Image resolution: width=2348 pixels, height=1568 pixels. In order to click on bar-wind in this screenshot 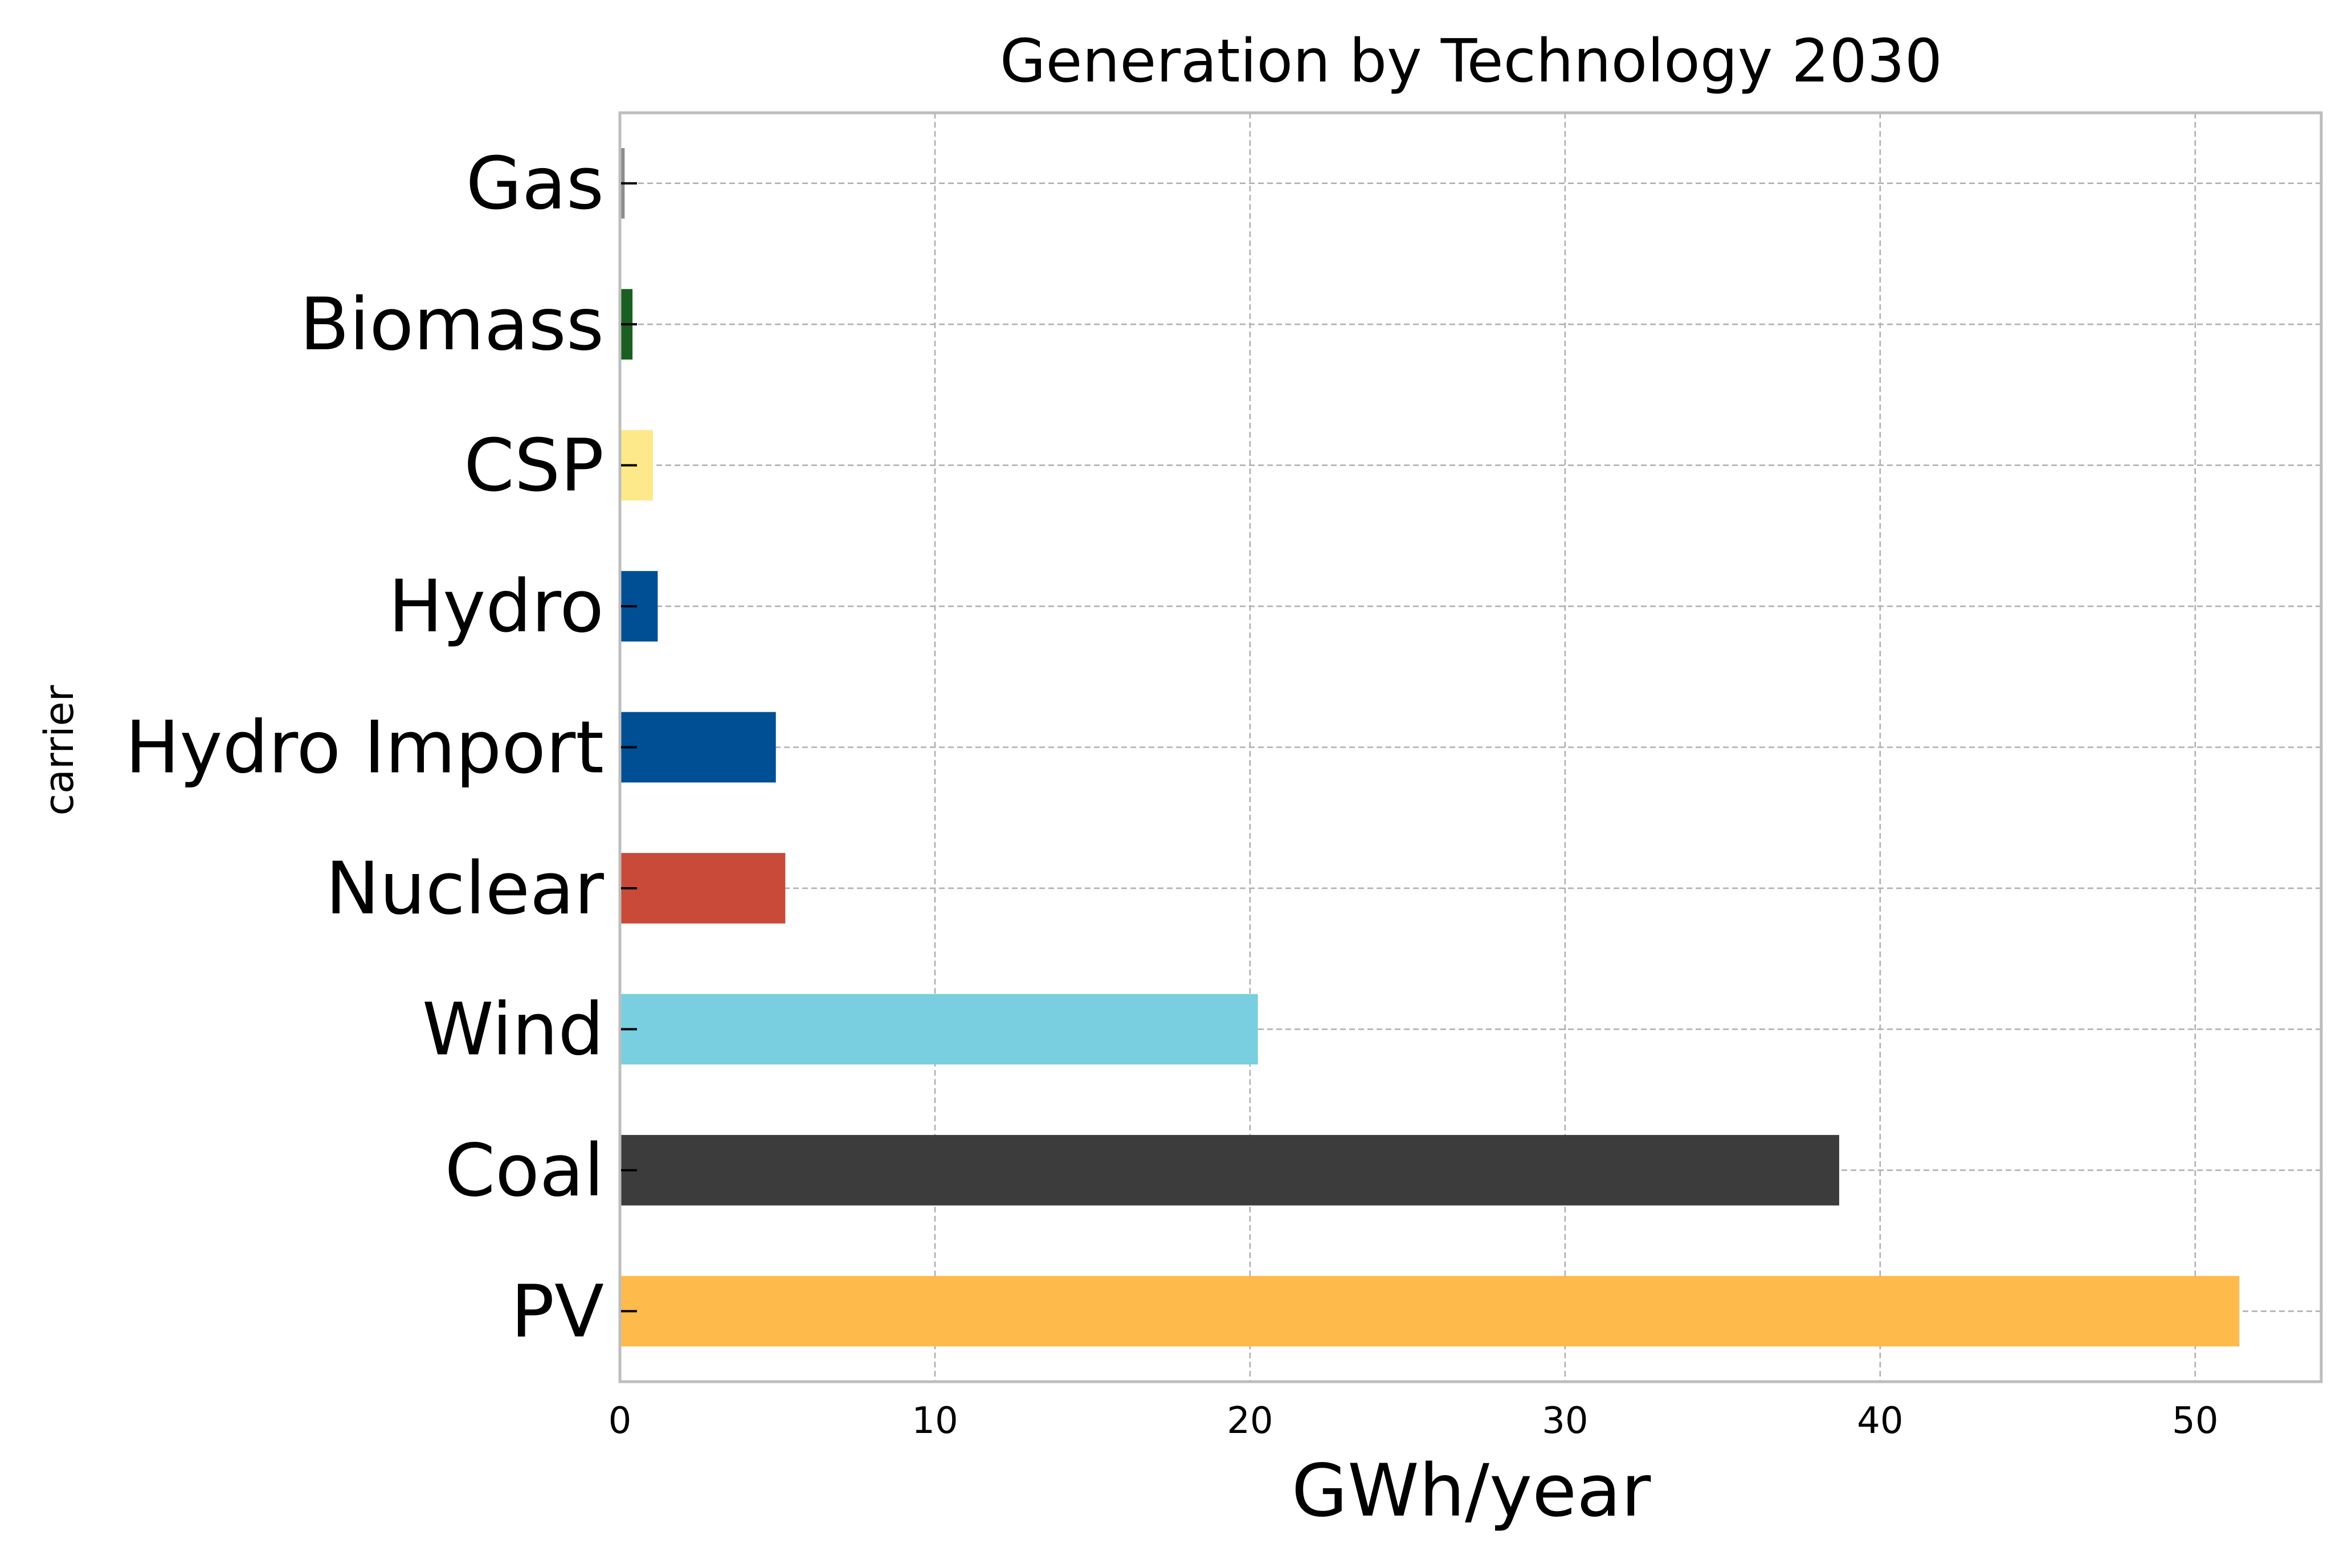, I will do `click(939, 1029)`.